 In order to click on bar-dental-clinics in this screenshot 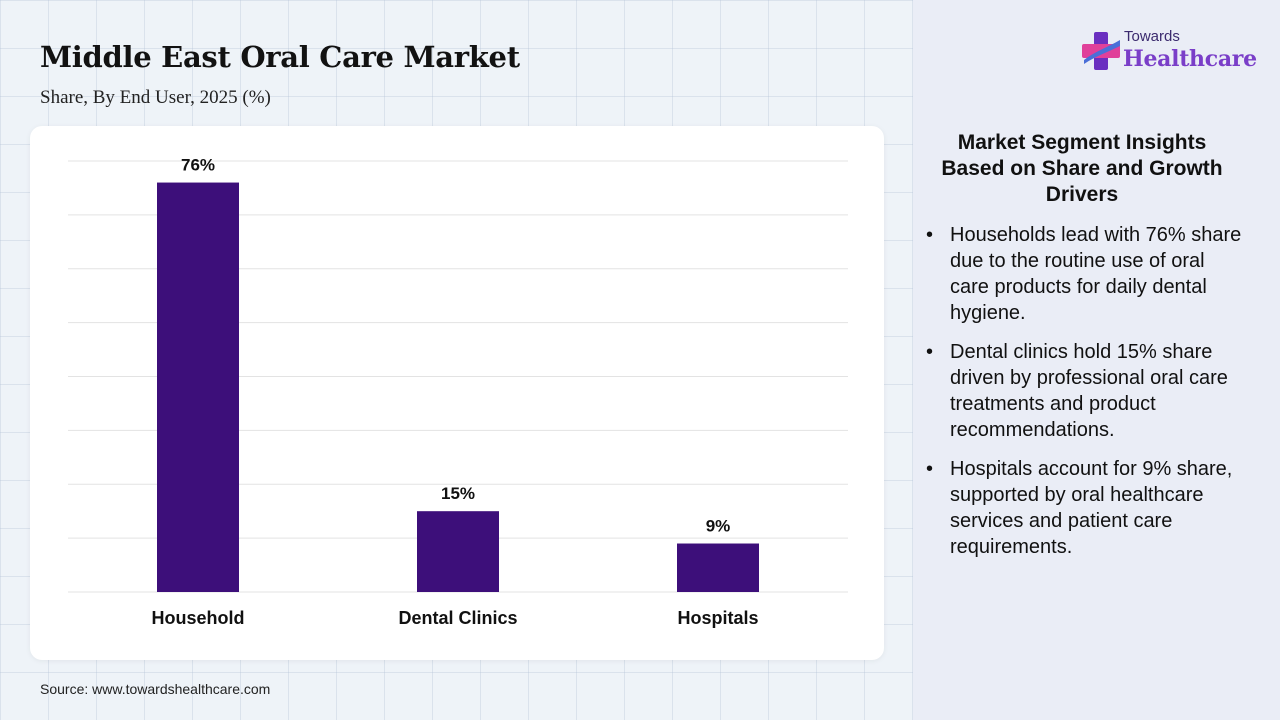, I will do `click(458, 551)`.